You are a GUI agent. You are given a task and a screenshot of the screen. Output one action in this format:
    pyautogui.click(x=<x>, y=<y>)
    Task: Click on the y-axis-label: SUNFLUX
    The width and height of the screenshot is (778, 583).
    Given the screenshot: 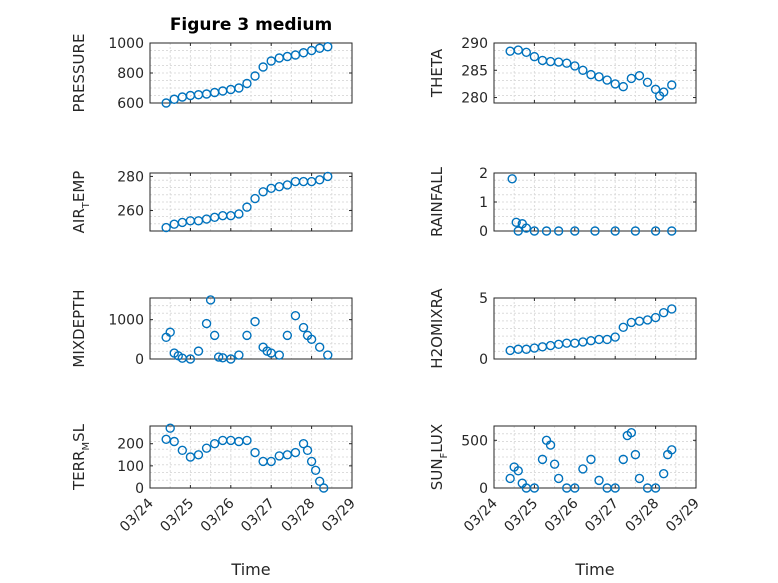 What is the action you would take?
    pyautogui.click(x=439, y=457)
    